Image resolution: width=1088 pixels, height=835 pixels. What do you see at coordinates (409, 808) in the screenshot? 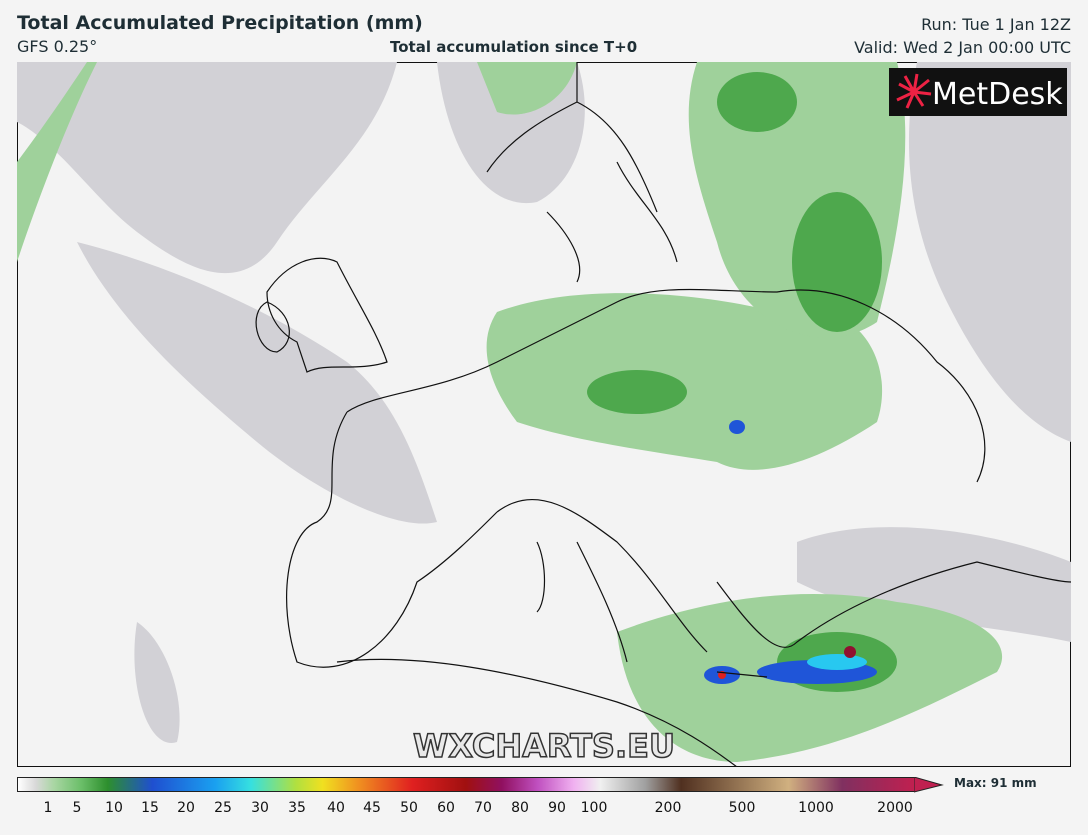
I see `colorbar-label: 50` at bounding box center [409, 808].